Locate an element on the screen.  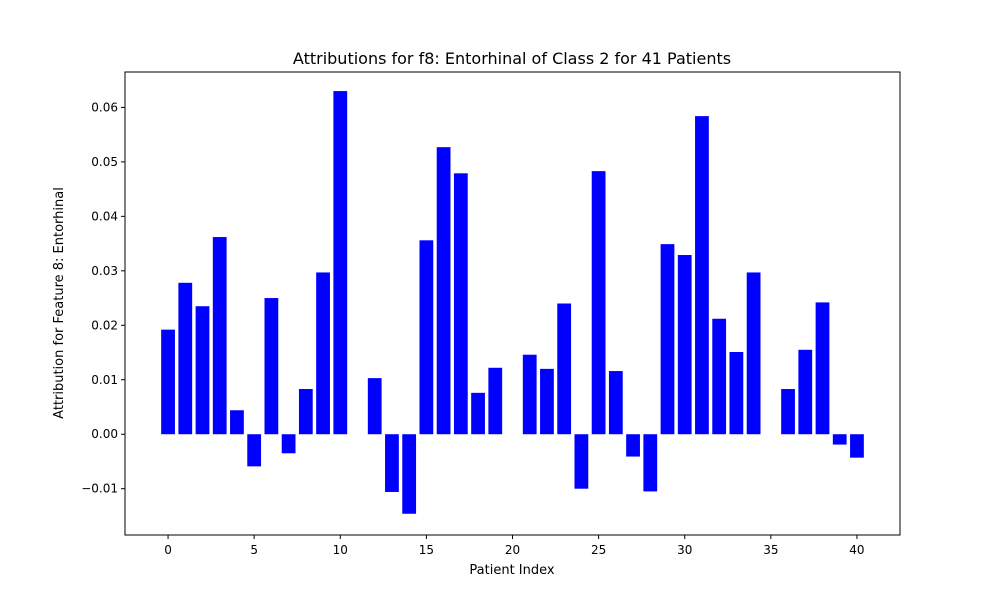
y-tick-label: −0.01 is located at coordinates (99, 489).